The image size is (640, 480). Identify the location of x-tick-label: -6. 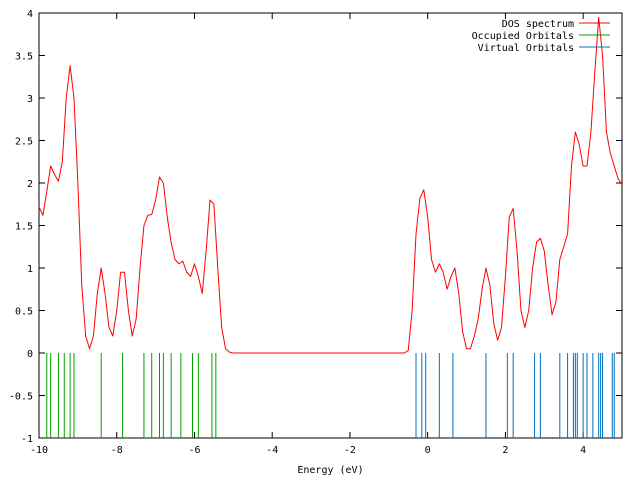
(194, 450).